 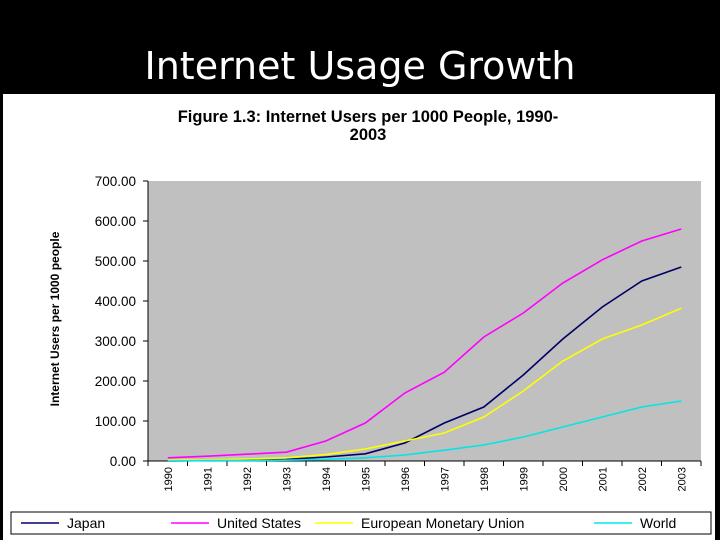 I want to click on y-tick-label: 500.00, so click(x=115, y=261).